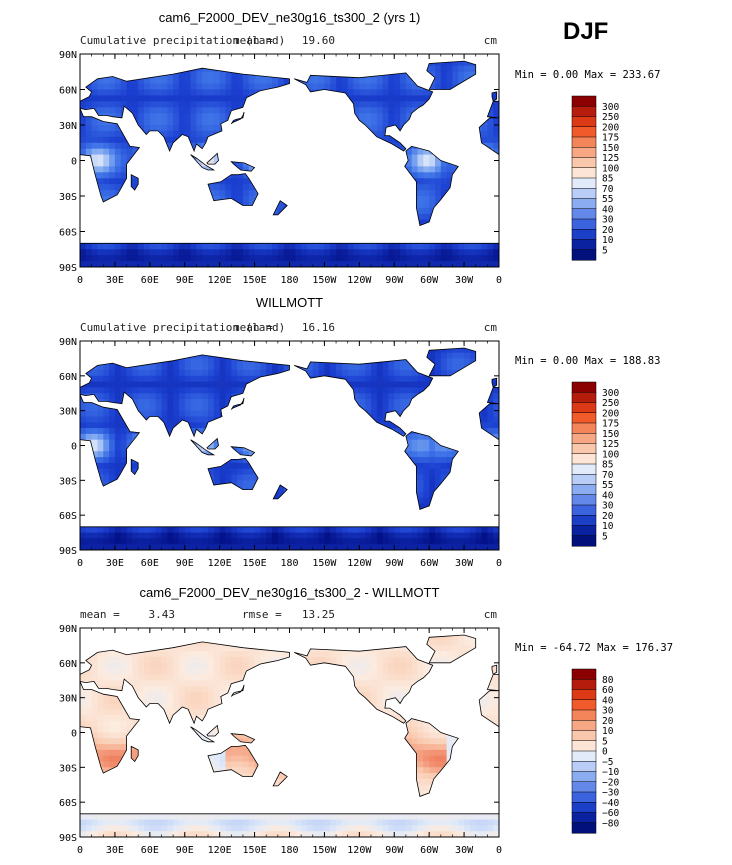  Describe the element at coordinates (115, 850) in the screenshot. I see `x-tick-label: 30E` at that location.